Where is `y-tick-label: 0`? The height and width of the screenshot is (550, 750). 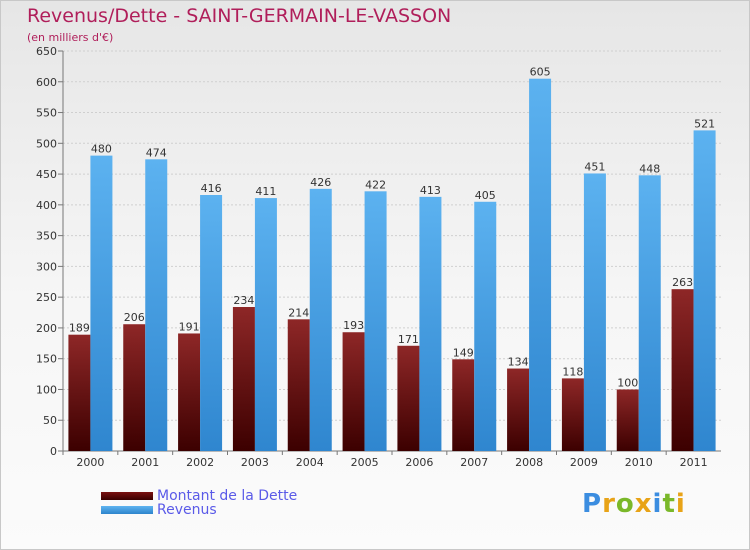
y-tick-label: 0 is located at coordinates (53, 451).